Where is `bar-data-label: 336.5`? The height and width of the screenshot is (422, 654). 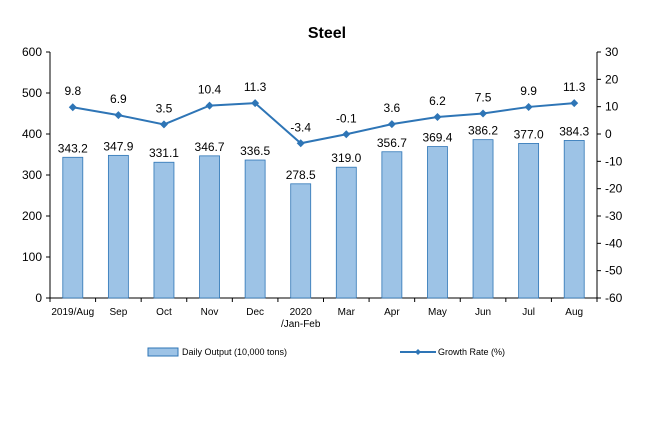
bar-data-label: 336.5 is located at coordinates (255, 151).